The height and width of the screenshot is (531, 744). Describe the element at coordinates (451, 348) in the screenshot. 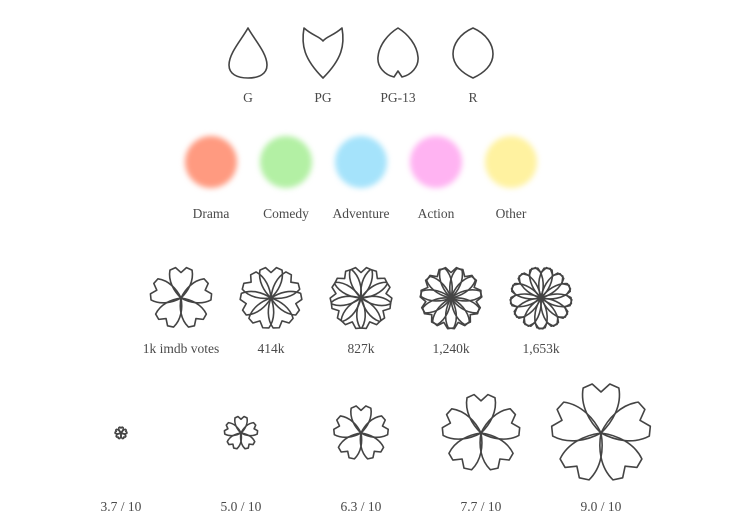

I see `votes-1240k-label: 1,240k` at that location.